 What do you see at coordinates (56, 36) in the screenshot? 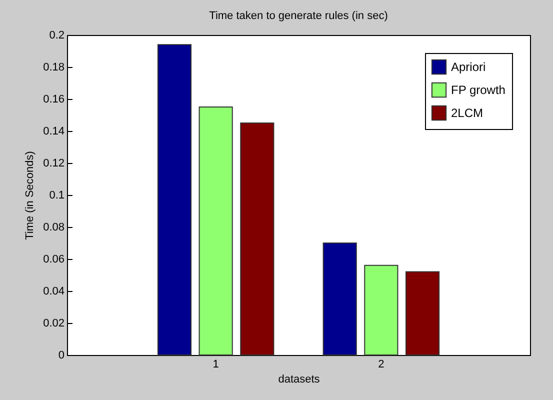
I see `y-tick-label: 0.2` at bounding box center [56, 36].